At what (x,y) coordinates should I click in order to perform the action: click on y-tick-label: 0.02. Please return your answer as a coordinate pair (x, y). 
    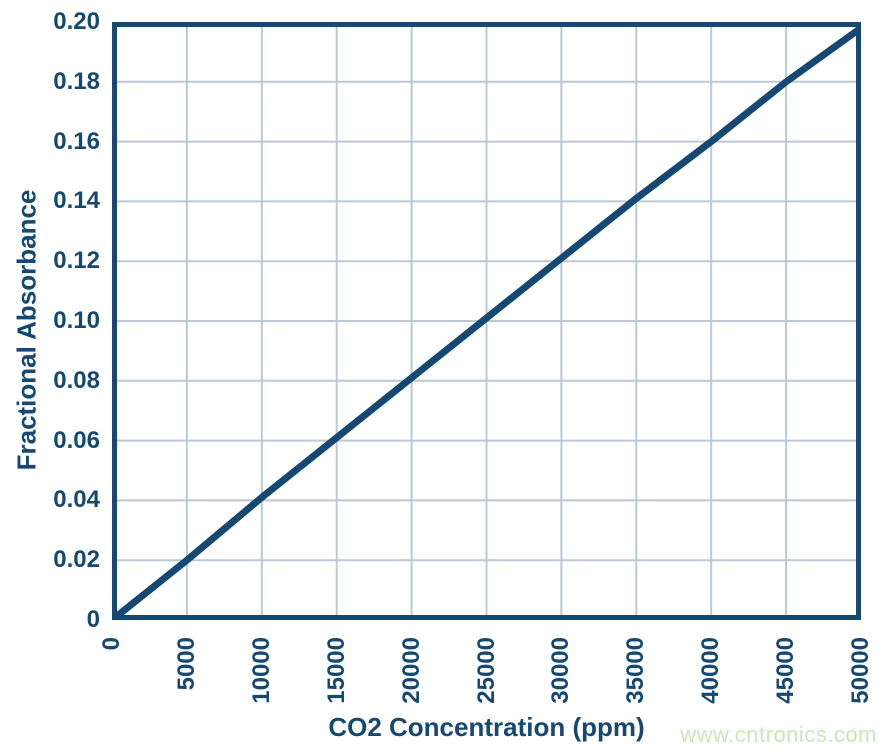
    Looking at the image, I should click on (76, 560).